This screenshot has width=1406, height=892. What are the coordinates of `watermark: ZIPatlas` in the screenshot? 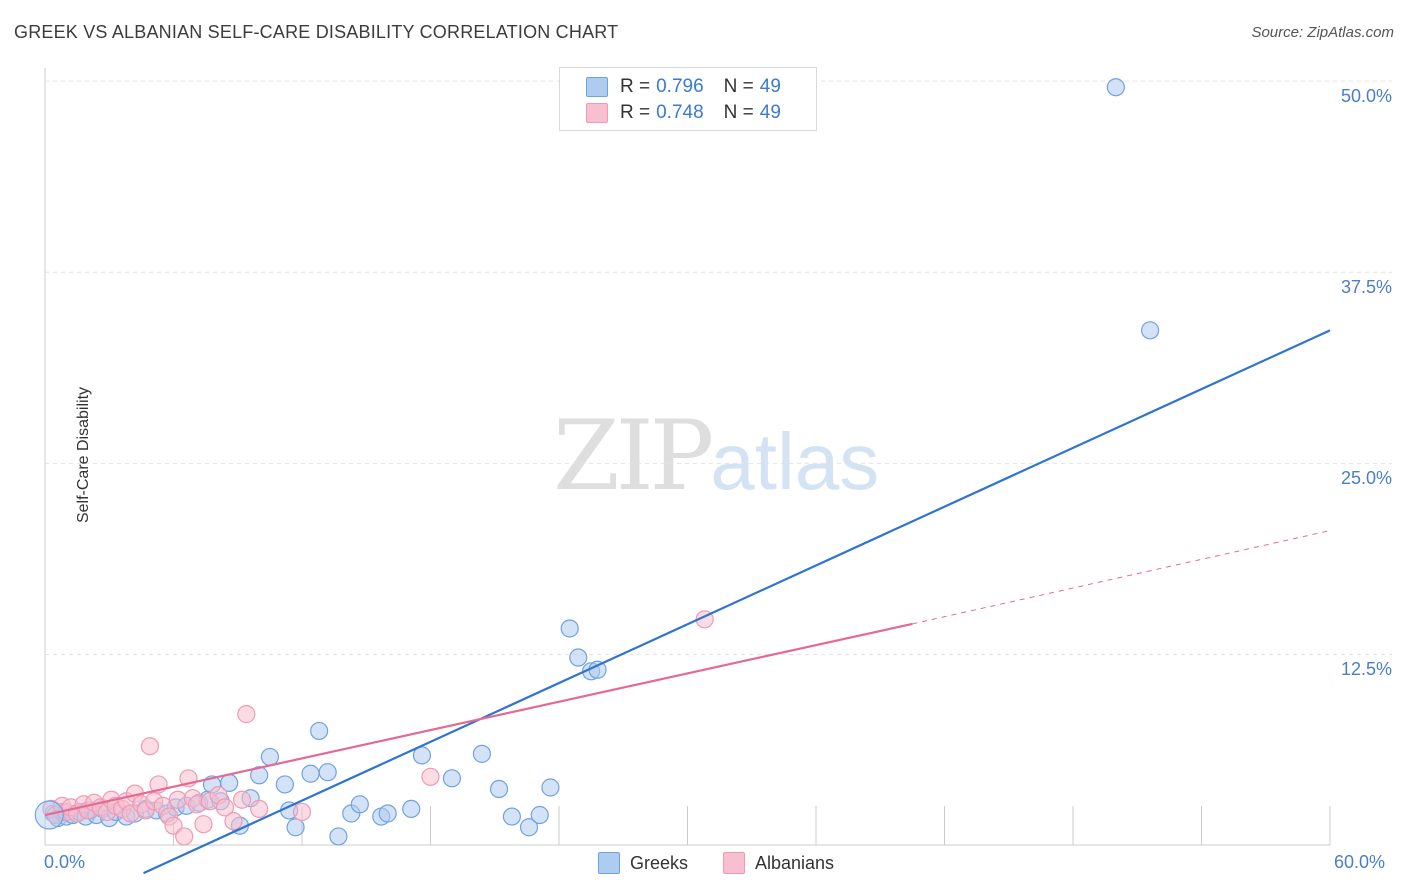 It's located at (716, 456).